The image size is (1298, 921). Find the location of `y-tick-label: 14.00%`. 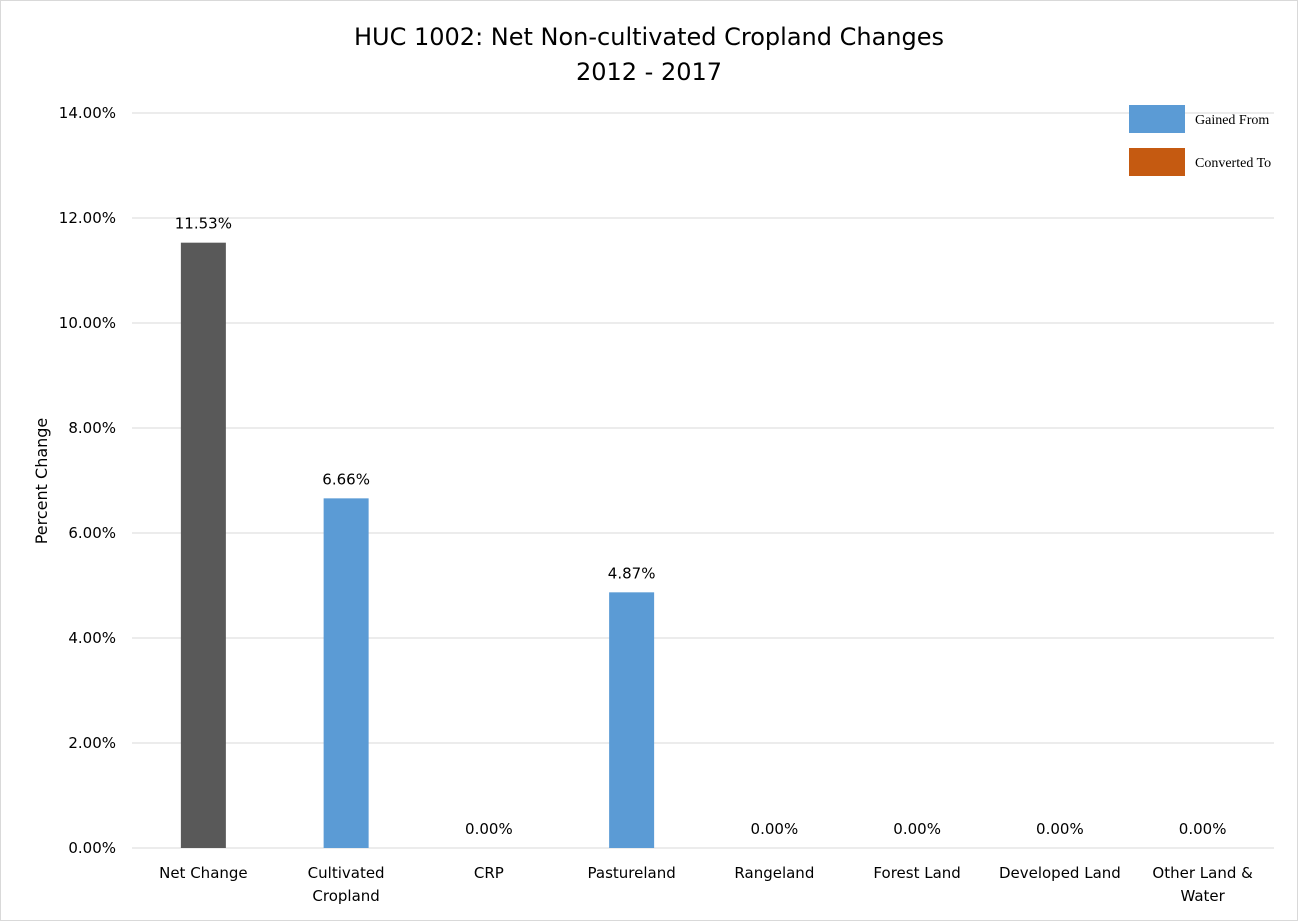

y-tick-label: 14.00% is located at coordinates (87, 113).